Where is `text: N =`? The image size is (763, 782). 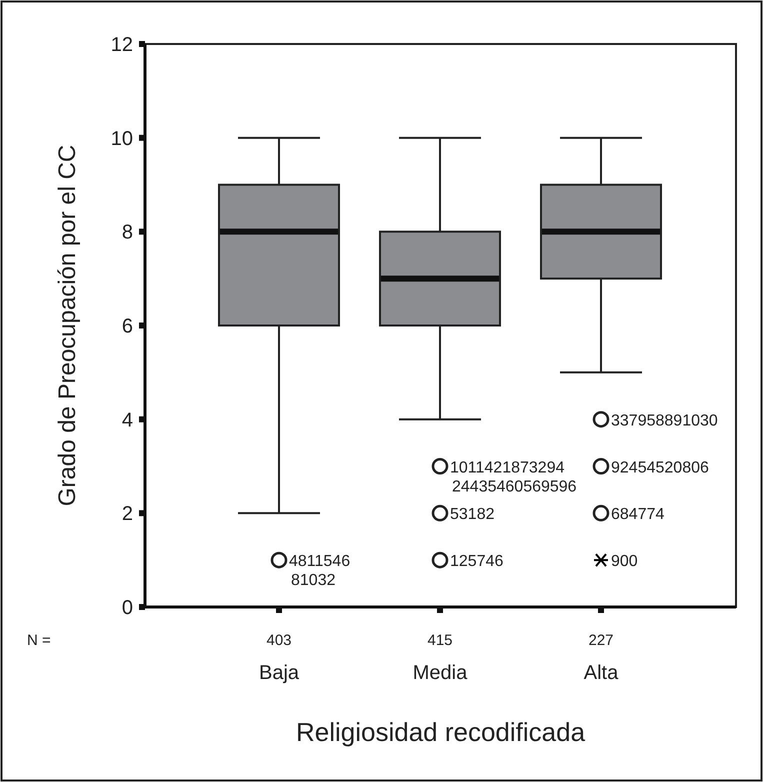 text: N = is located at coordinates (39, 640).